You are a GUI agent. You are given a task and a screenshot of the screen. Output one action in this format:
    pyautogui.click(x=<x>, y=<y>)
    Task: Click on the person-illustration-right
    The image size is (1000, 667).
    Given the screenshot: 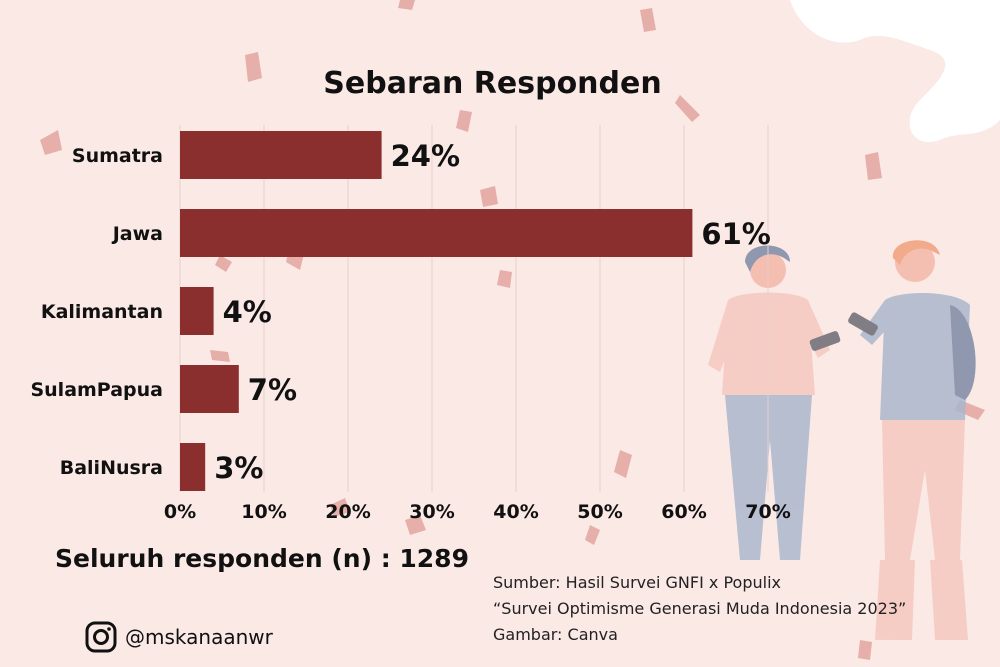 What is the action you would take?
    pyautogui.click(x=912, y=440)
    